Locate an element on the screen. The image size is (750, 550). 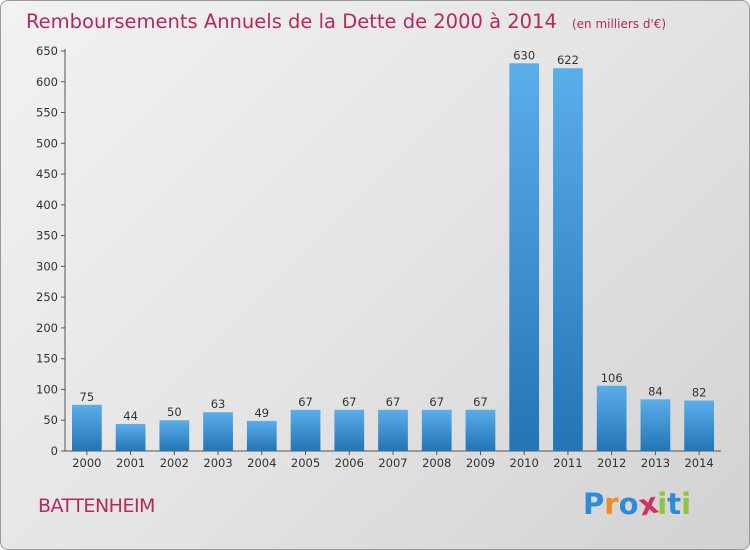
x-tick-label: 2005 is located at coordinates (305, 463).